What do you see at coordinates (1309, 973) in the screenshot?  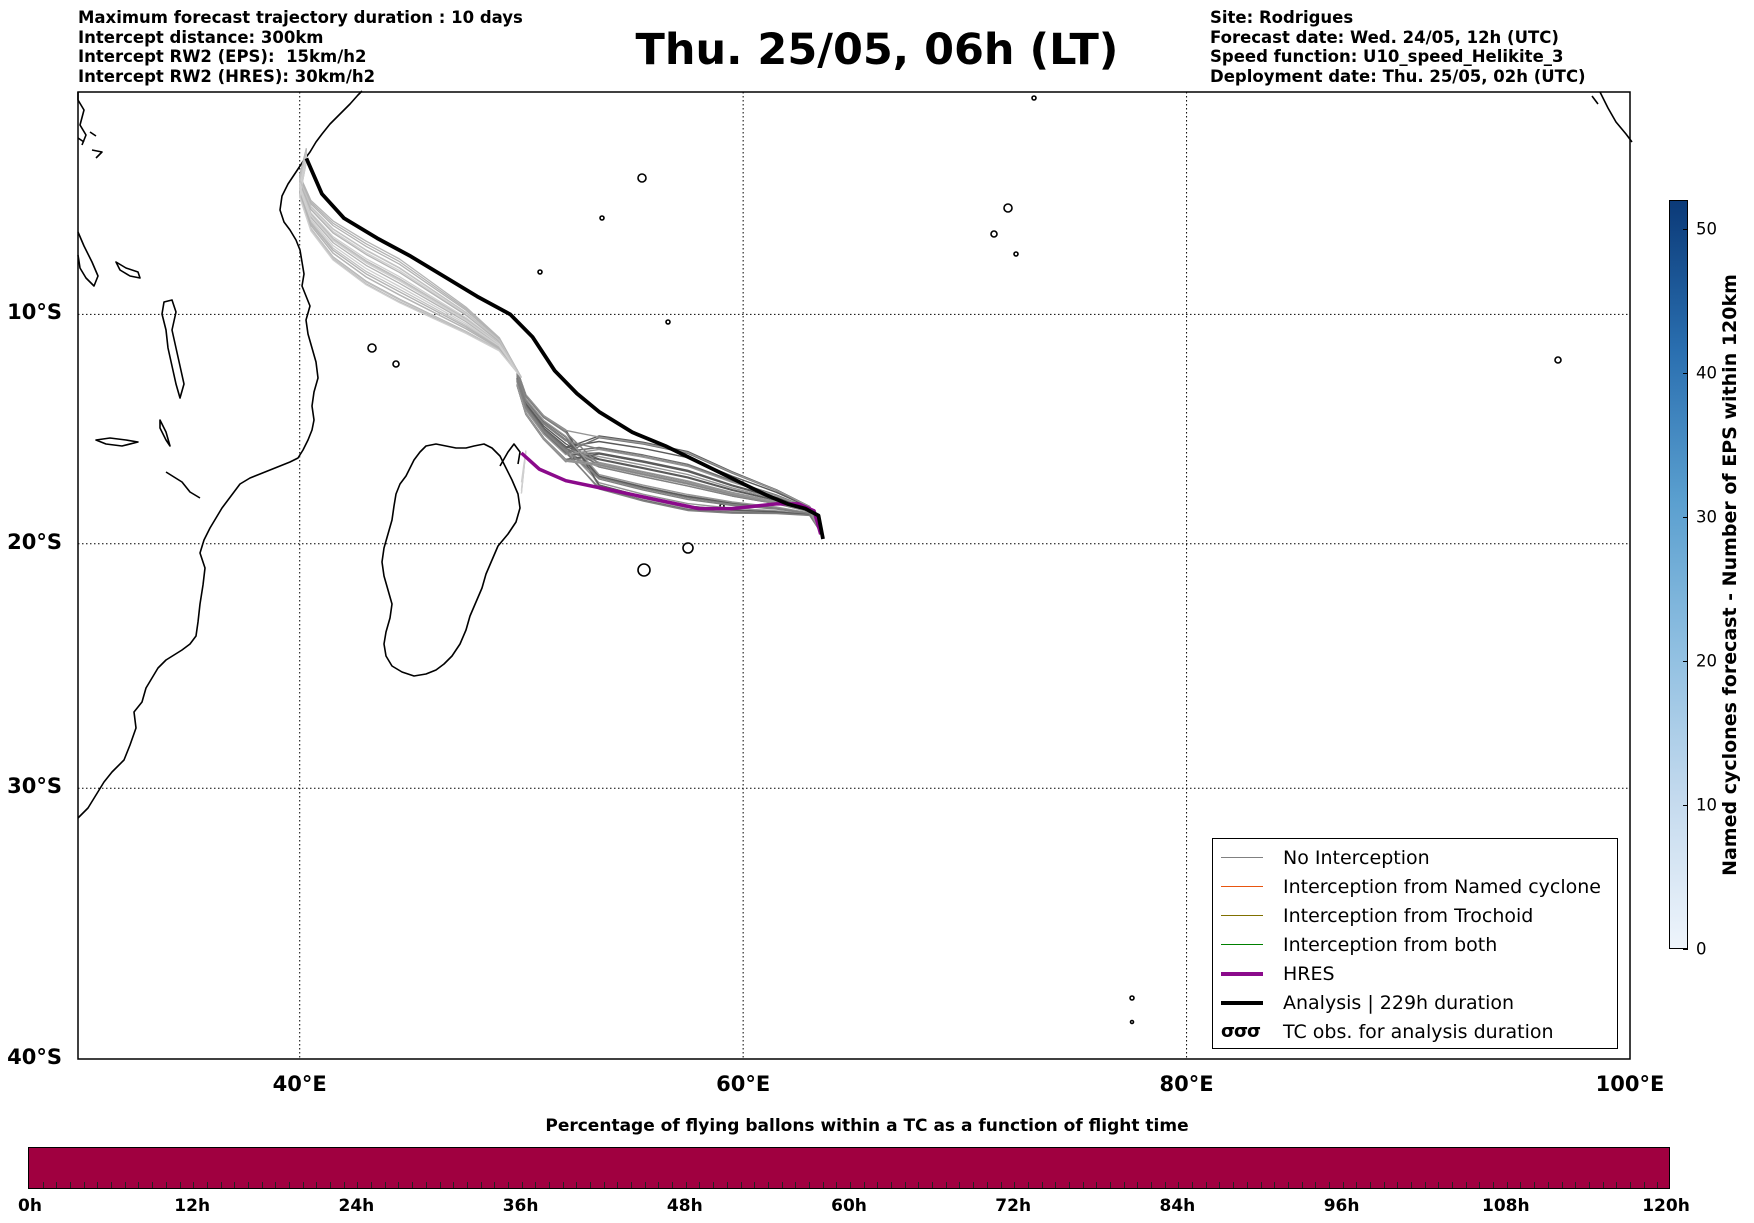 I see `legend-label: HRES` at bounding box center [1309, 973].